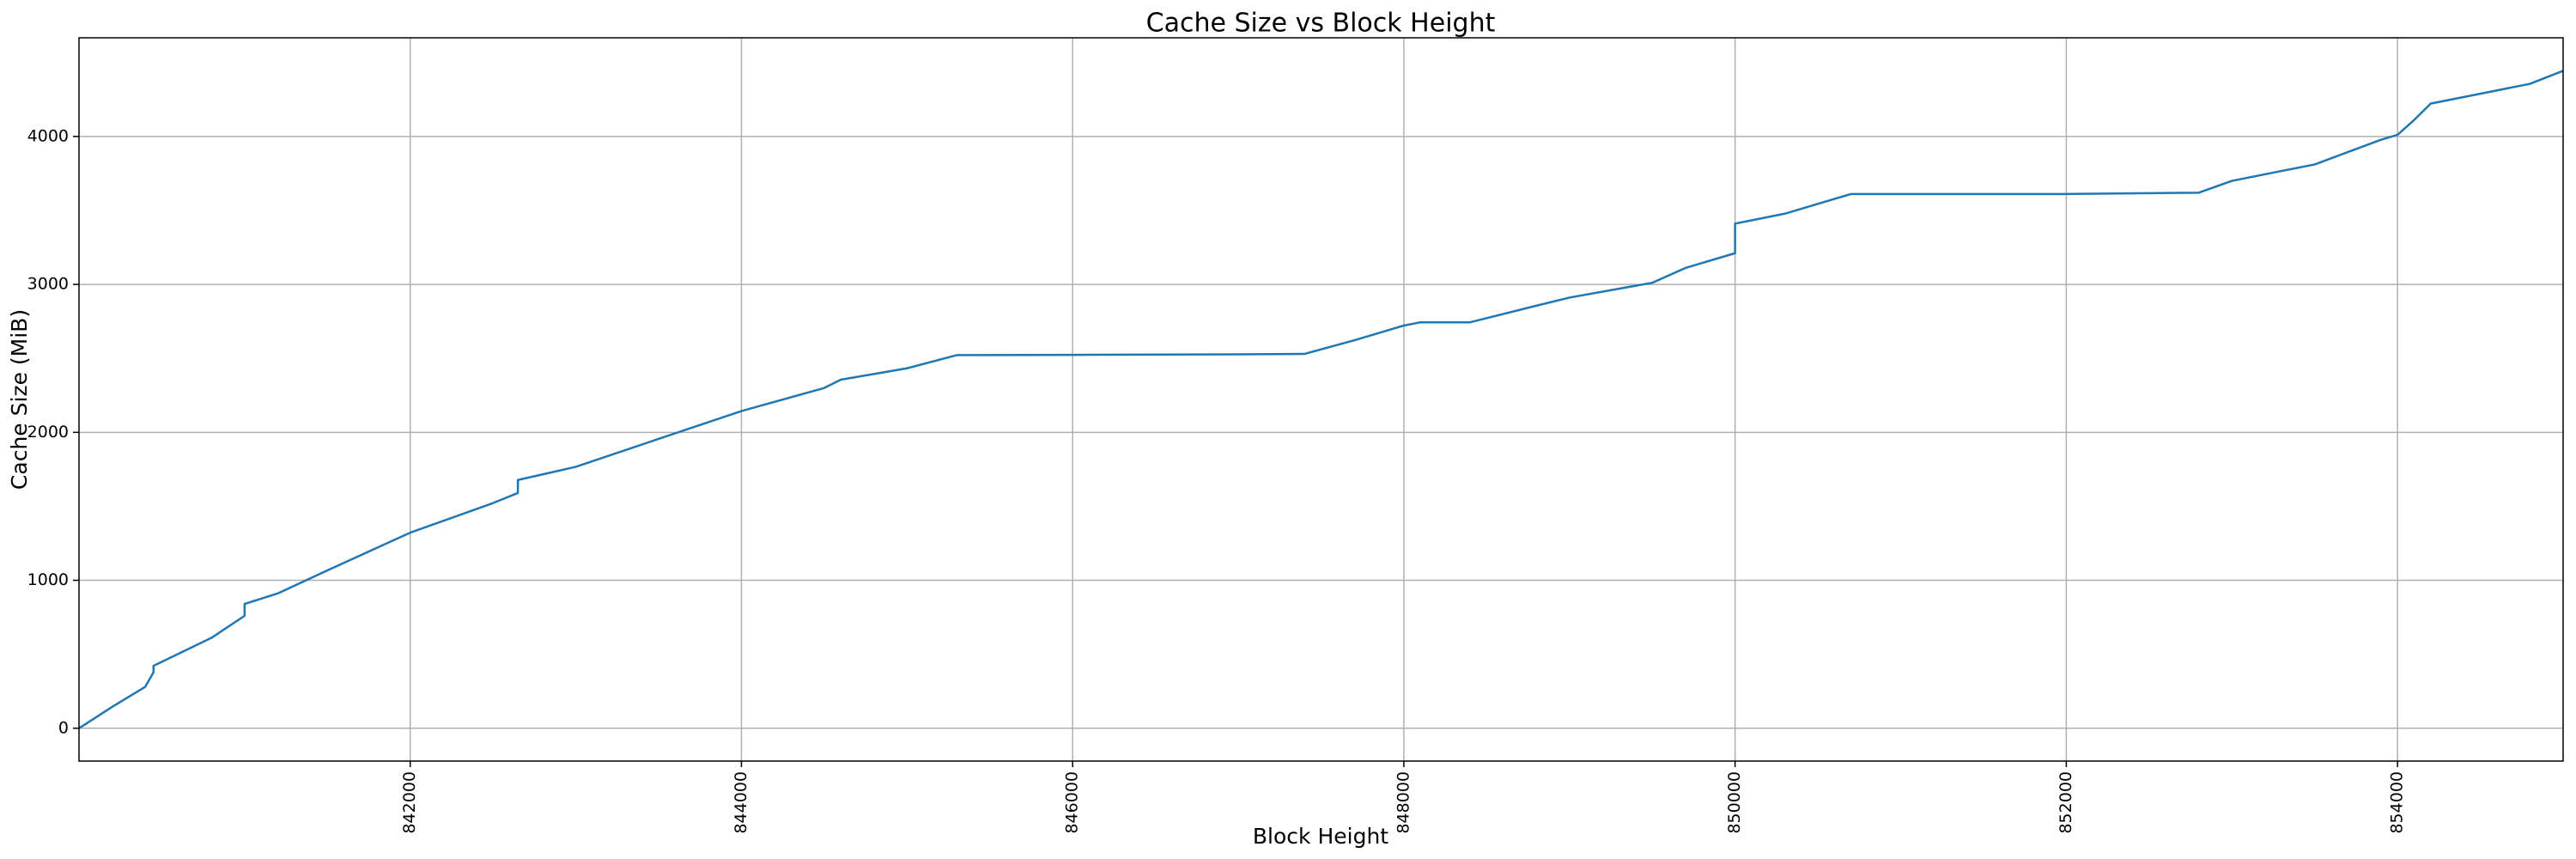  Describe the element at coordinates (1734, 803) in the screenshot. I see `x-tick-label: 850000` at that location.